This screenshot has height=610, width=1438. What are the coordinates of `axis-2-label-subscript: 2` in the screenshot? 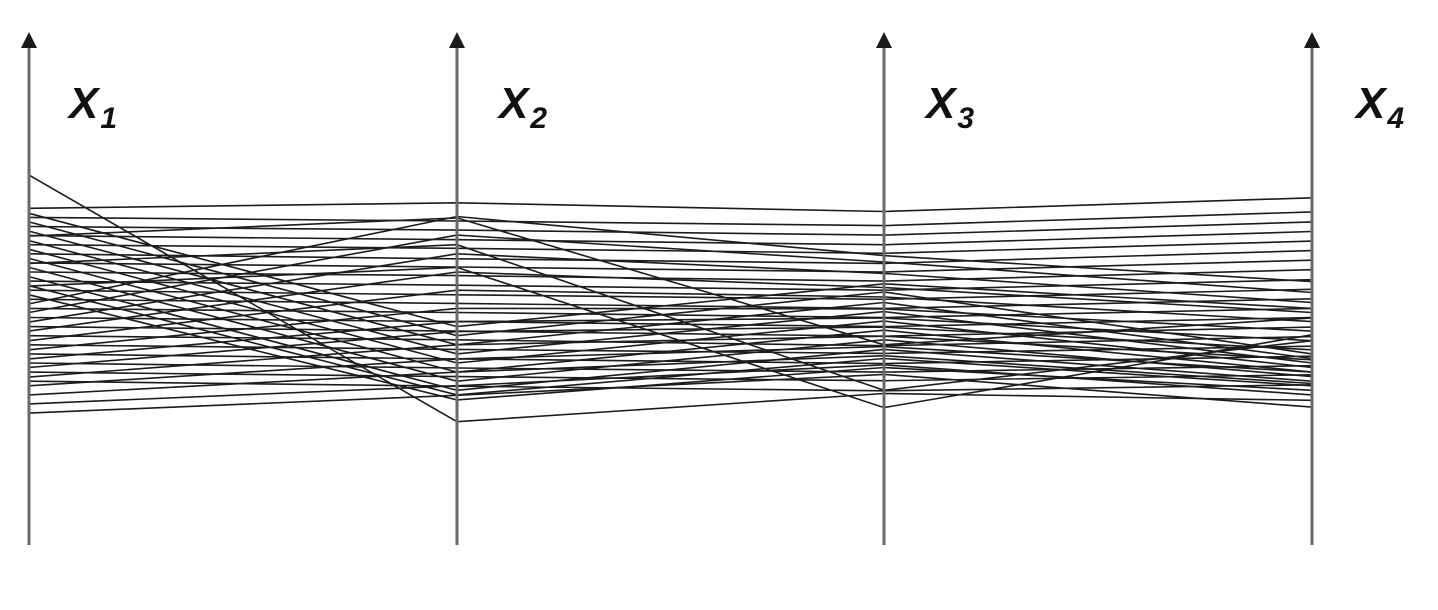 It's located at (538, 118).